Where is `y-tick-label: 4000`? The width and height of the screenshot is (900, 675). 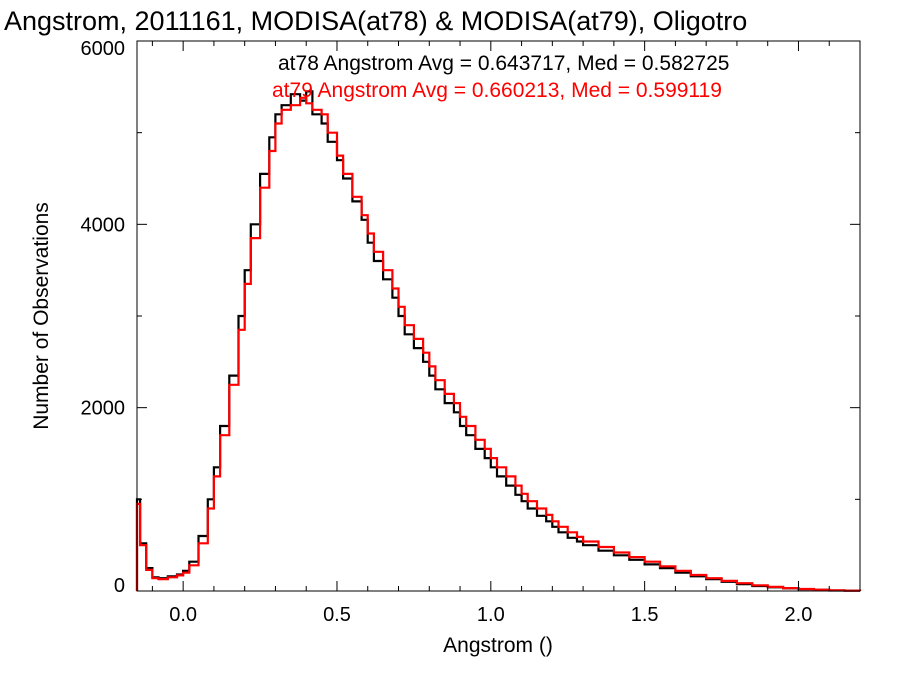
y-tick-label: 4000 is located at coordinates (103, 225).